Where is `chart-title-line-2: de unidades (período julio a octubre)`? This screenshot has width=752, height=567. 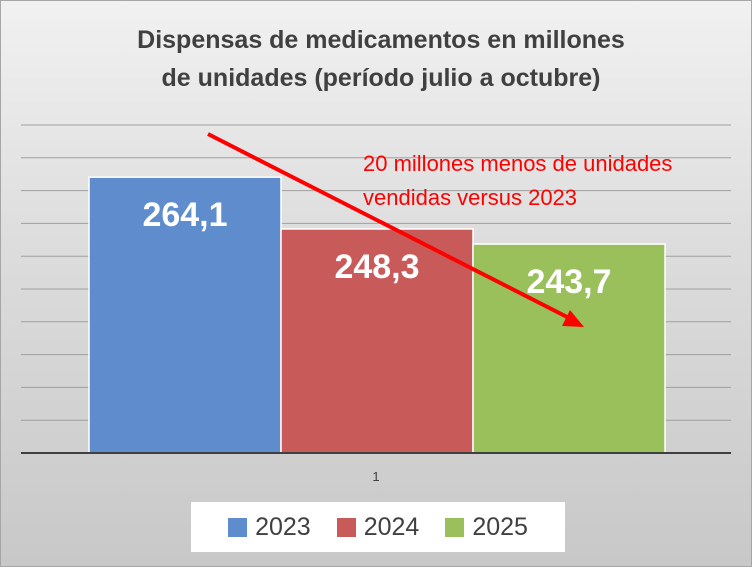
chart-title-line-2: de unidades (período julio a octubre) is located at coordinates (381, 78).